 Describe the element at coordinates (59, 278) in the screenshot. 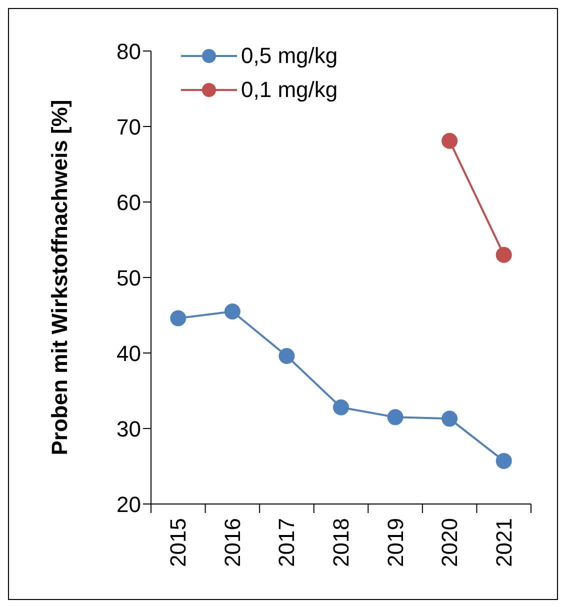

I see `y-axis-title: Proben mit Wirkstoffnachweis [%]` at that location.